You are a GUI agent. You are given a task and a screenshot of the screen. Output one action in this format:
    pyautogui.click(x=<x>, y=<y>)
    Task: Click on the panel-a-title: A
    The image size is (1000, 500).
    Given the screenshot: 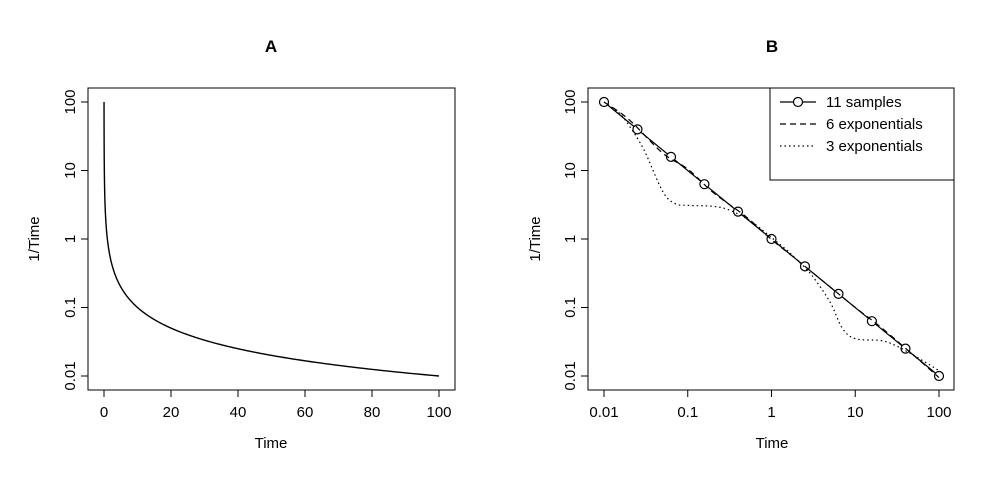 What is the action you would take?
    pyautogui.click(x=271, y=46)
    